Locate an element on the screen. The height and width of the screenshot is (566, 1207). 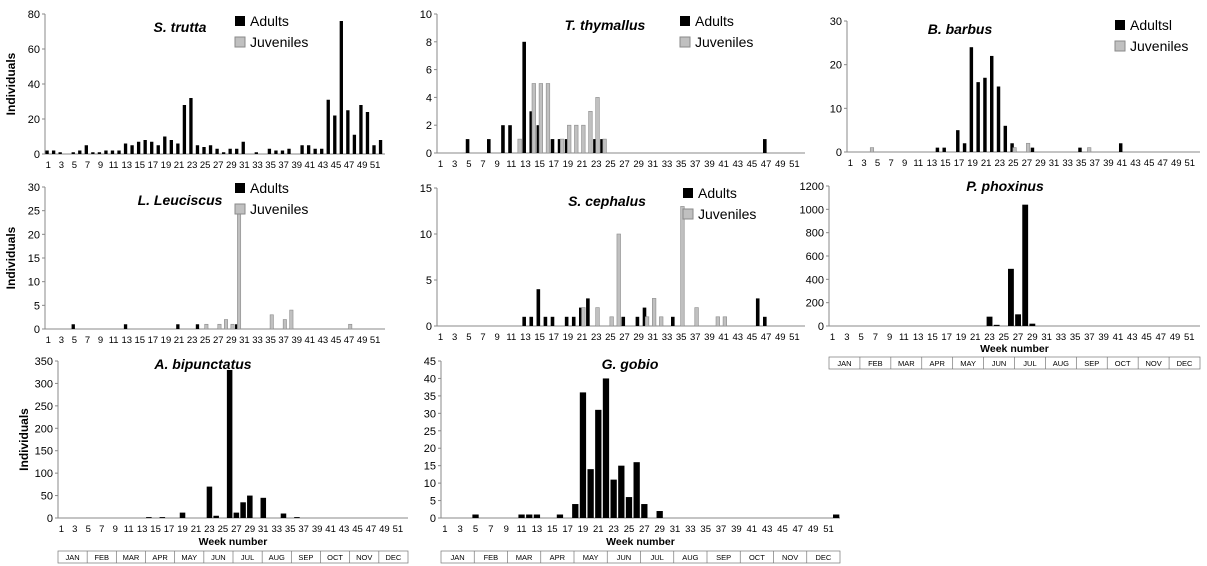
month-label-mar: MAR is located at coordinates (131, 557).